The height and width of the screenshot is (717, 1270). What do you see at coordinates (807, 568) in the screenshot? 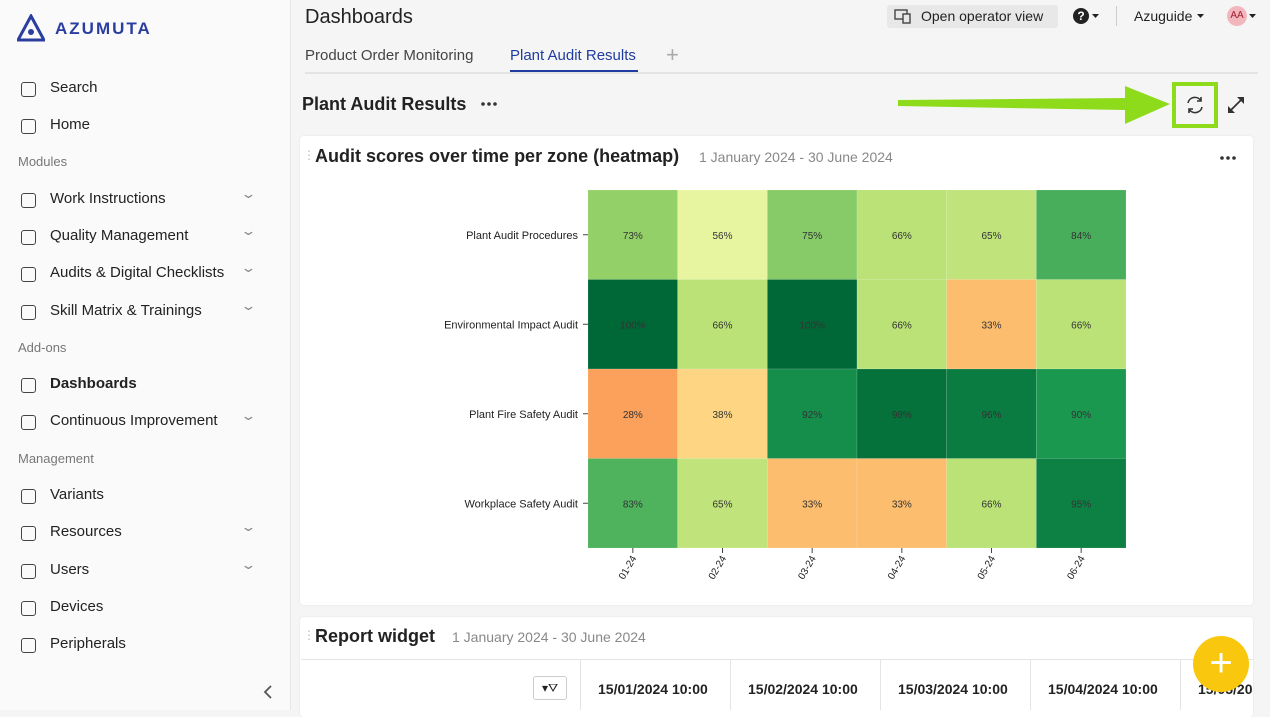
I see `x-tick-label: 03-24` at bounding box center [807, 568].